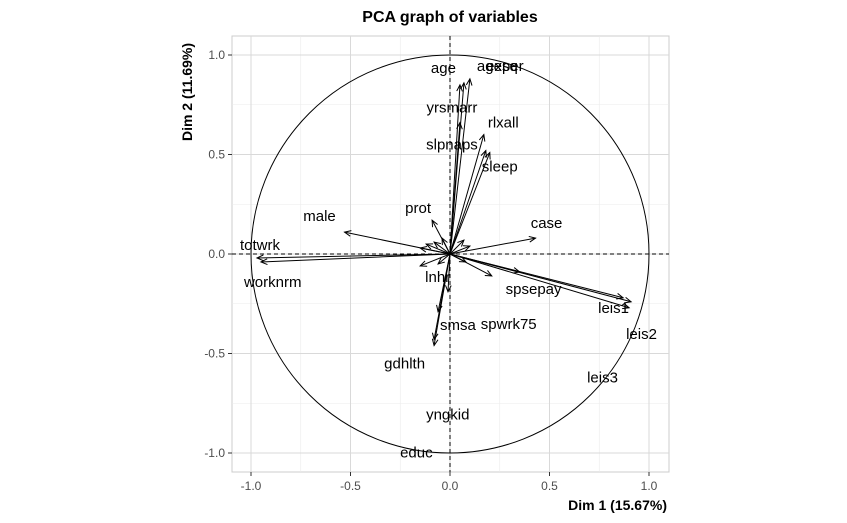  I want to click on arrow-leis3, so click(539, 281).